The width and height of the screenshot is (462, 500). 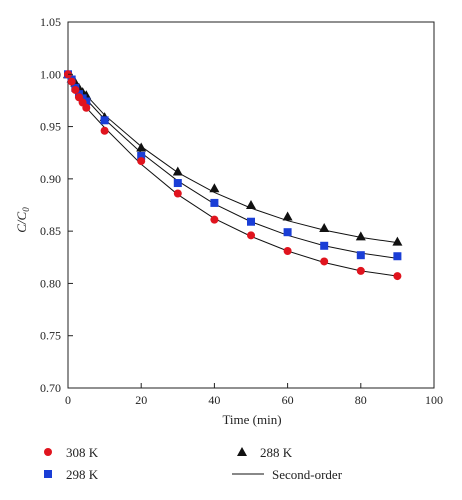 I want to click on x-tick-label: 60, so click(x=288, y=400).